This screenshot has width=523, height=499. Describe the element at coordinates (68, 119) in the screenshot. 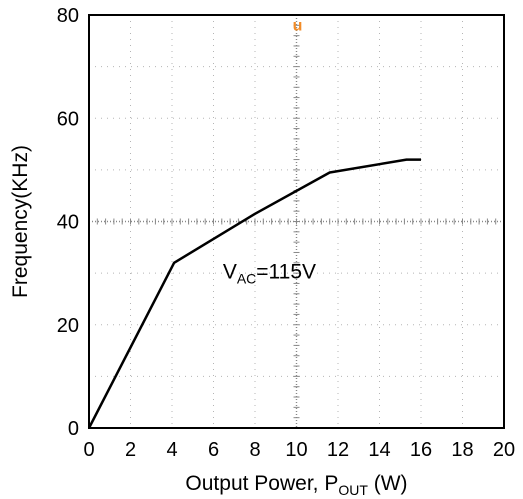

I see `y-tick-label: 60` at that location.